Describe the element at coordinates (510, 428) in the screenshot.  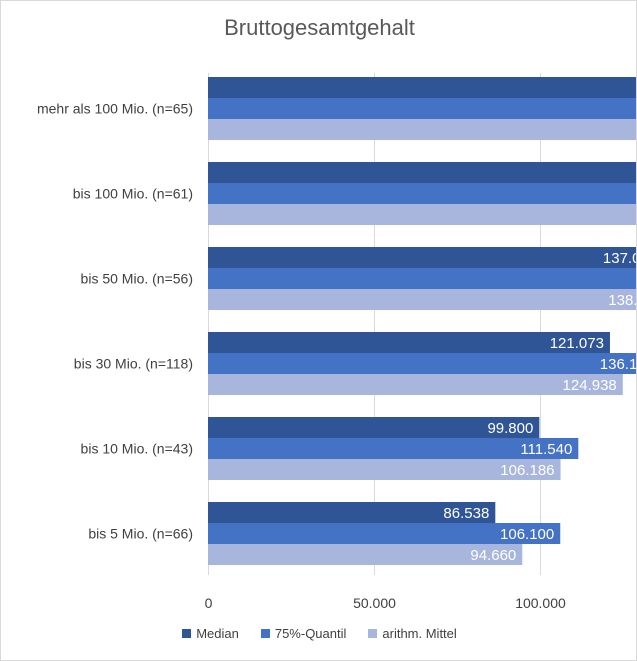
I see `data-label: 99.800` at that location.